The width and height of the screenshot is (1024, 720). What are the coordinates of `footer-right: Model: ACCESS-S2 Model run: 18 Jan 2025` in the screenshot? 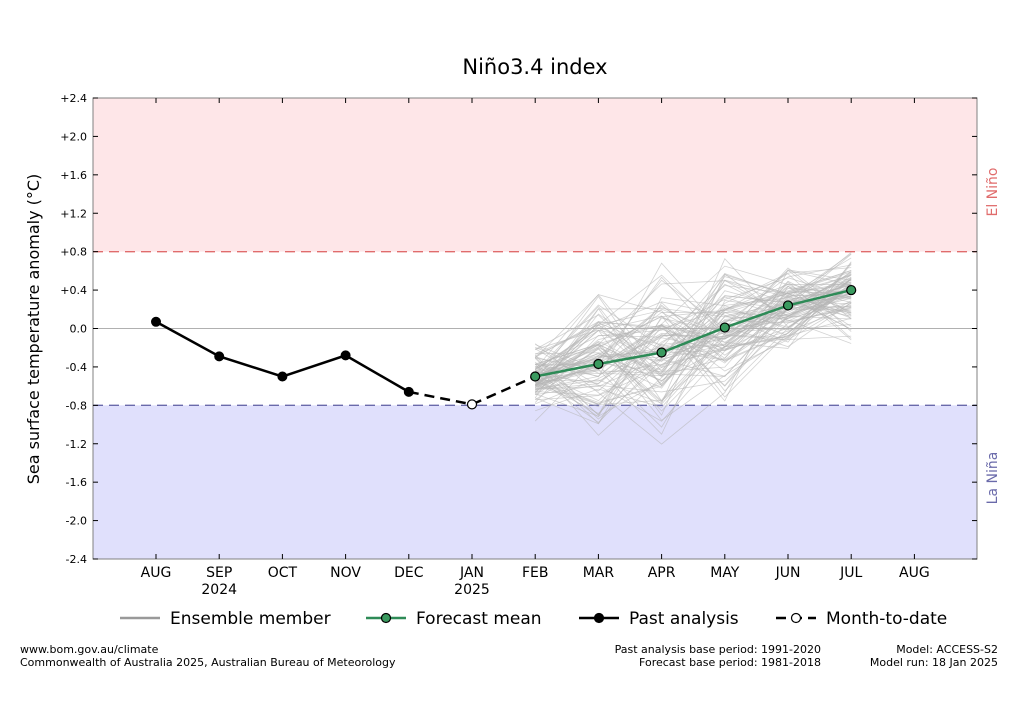 It's located at (909, 656).